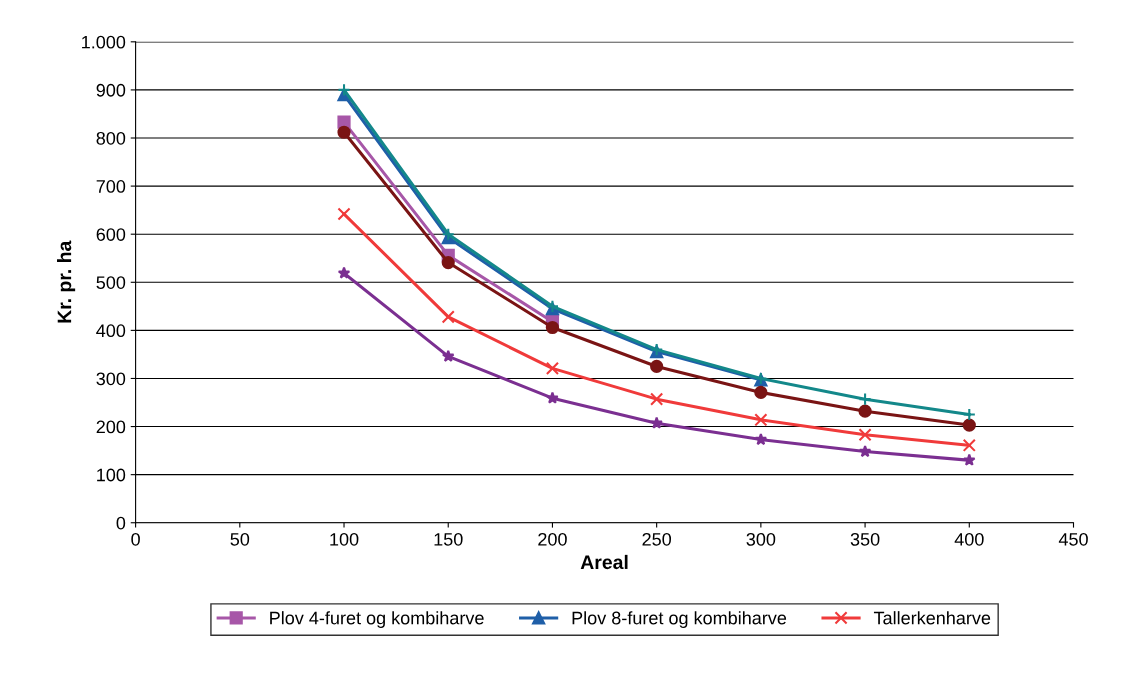  What do you see at coordinates (377, 619) in the screenshot?
I see `legend-label: Plov 4-furet og kombiharve` at bounding box center [377, 619].